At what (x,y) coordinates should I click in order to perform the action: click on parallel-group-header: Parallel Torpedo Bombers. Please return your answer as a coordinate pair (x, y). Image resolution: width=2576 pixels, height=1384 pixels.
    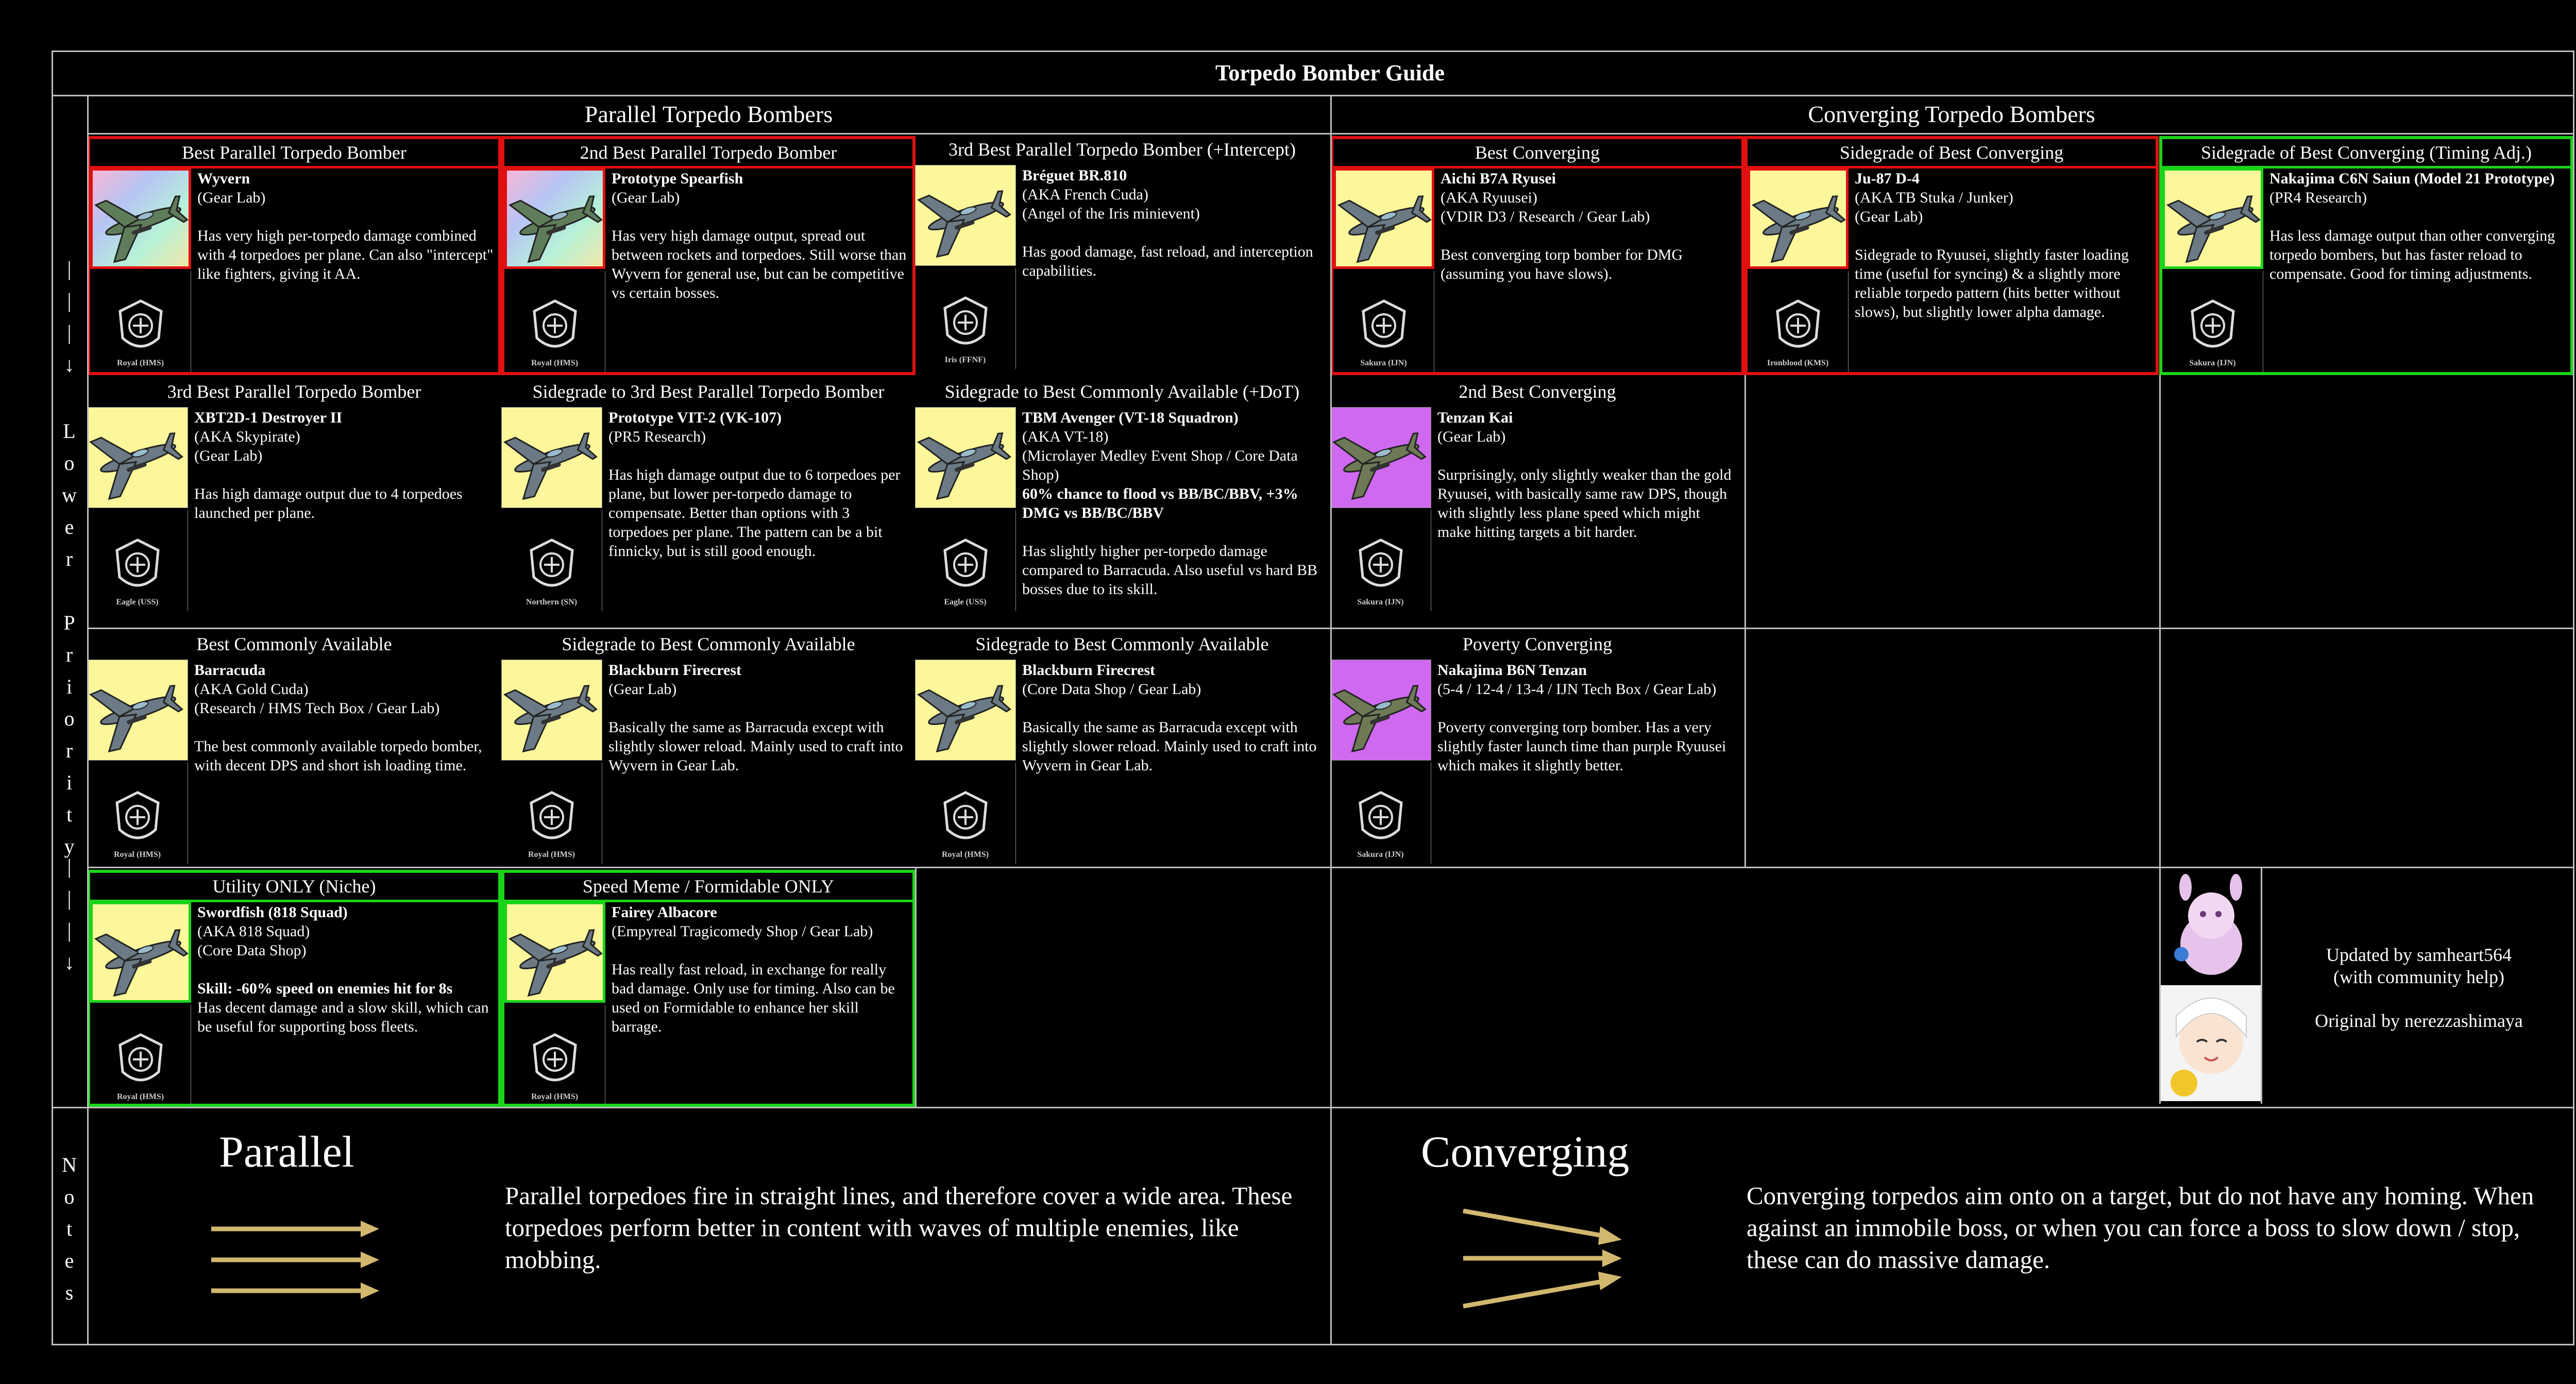
    Looking at the image, I should click on (709, 113).